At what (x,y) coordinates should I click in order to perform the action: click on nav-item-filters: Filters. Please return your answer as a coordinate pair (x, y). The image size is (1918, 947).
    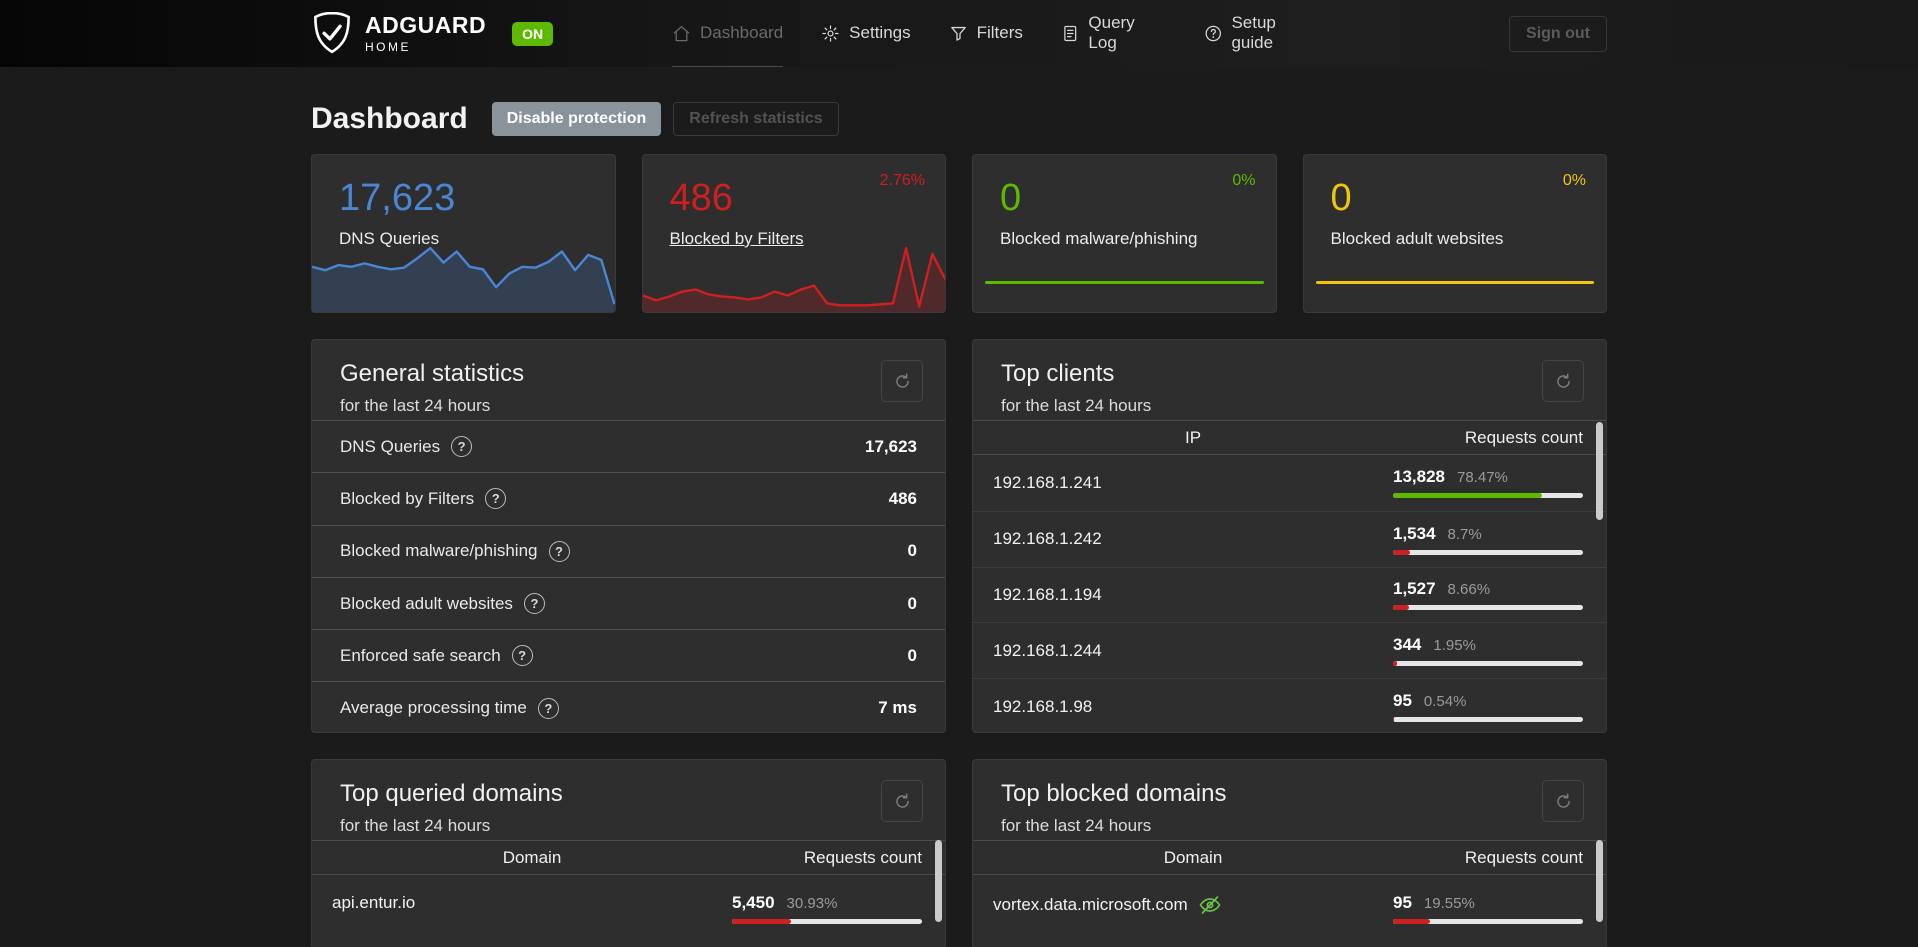
    Looking at the image, I should click on (986, 33).